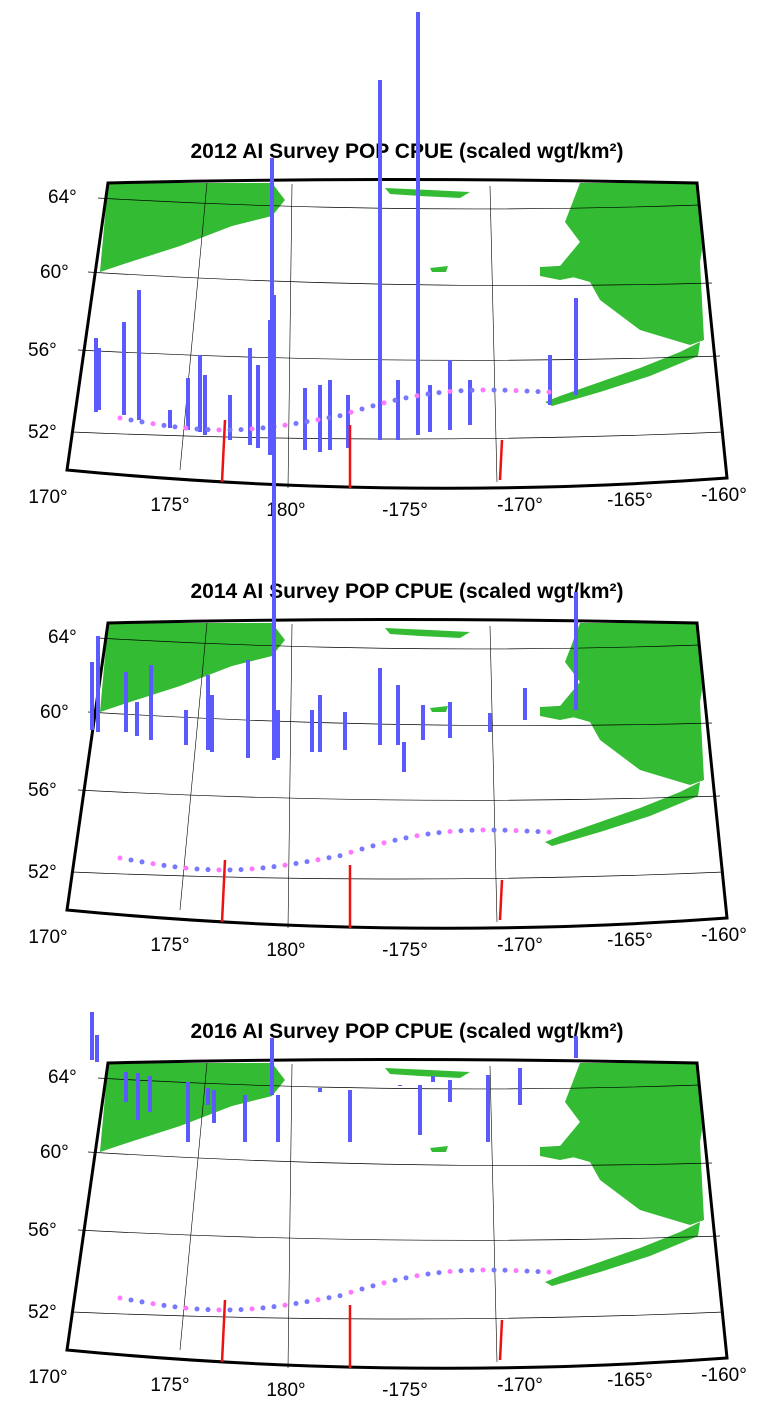 The image size is (759, 1401). Describe the element at coordinates (520, 505) in the screenshot. I see `lon-label: -170°` at that location.